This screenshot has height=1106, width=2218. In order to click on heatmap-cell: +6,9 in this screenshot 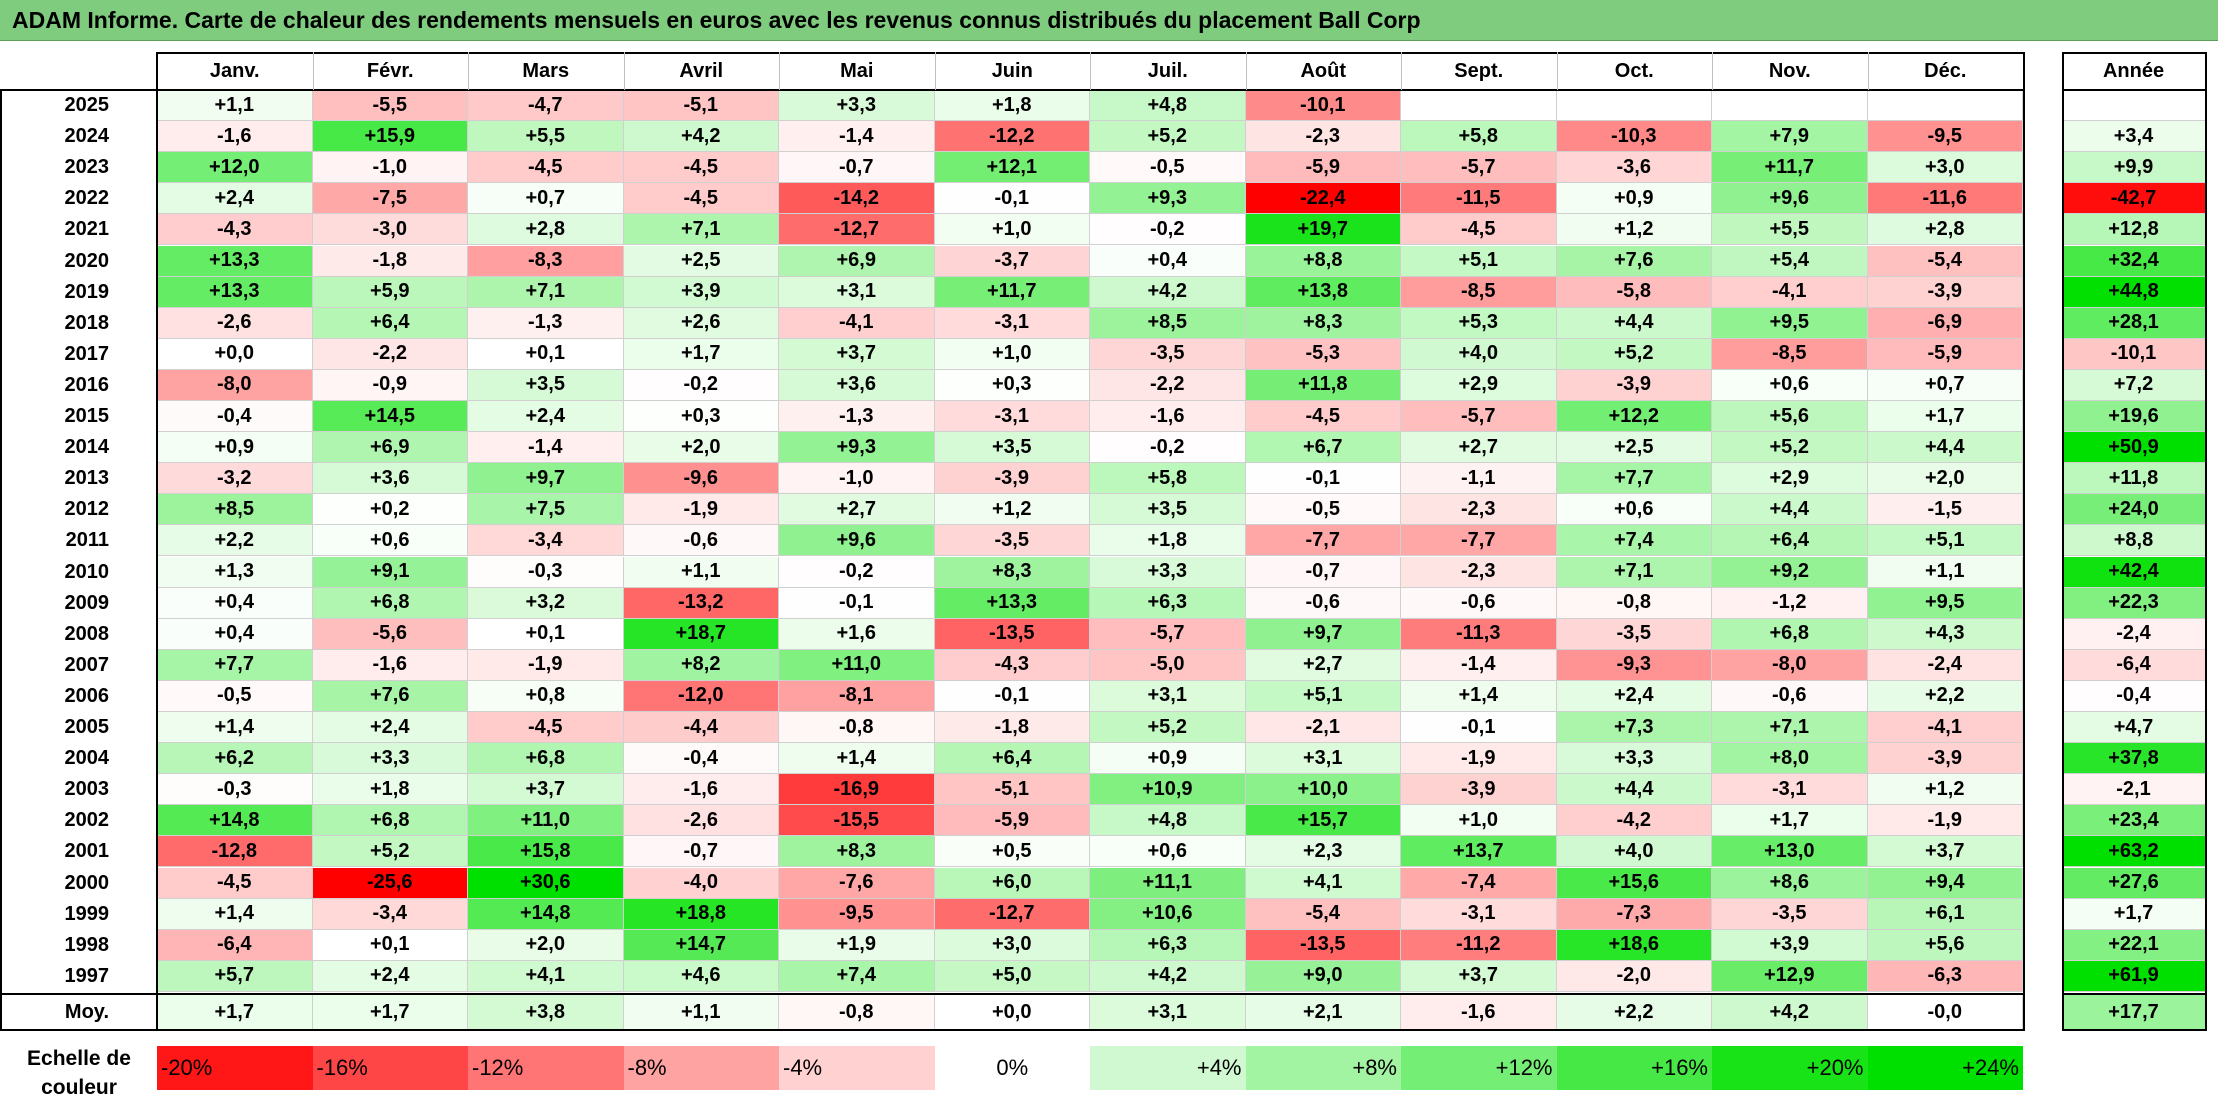, I will do `click(857, 261)`.